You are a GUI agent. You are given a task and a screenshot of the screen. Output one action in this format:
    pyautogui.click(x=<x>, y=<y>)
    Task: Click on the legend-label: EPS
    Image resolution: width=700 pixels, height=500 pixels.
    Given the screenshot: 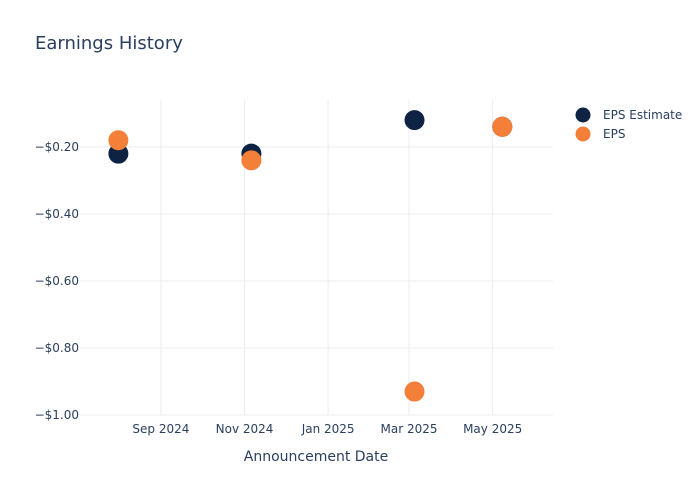 What is the action you would take?
    pyautogui.click(x=614, y=134)
    